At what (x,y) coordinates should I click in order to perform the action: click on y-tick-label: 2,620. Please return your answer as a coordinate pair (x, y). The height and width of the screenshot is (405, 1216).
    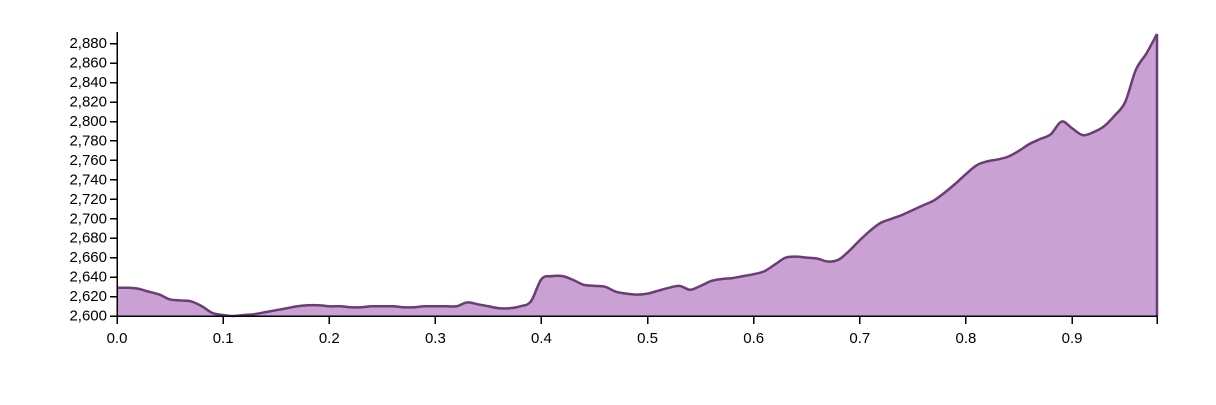
    Looking at the image, I should click on (88, 296).